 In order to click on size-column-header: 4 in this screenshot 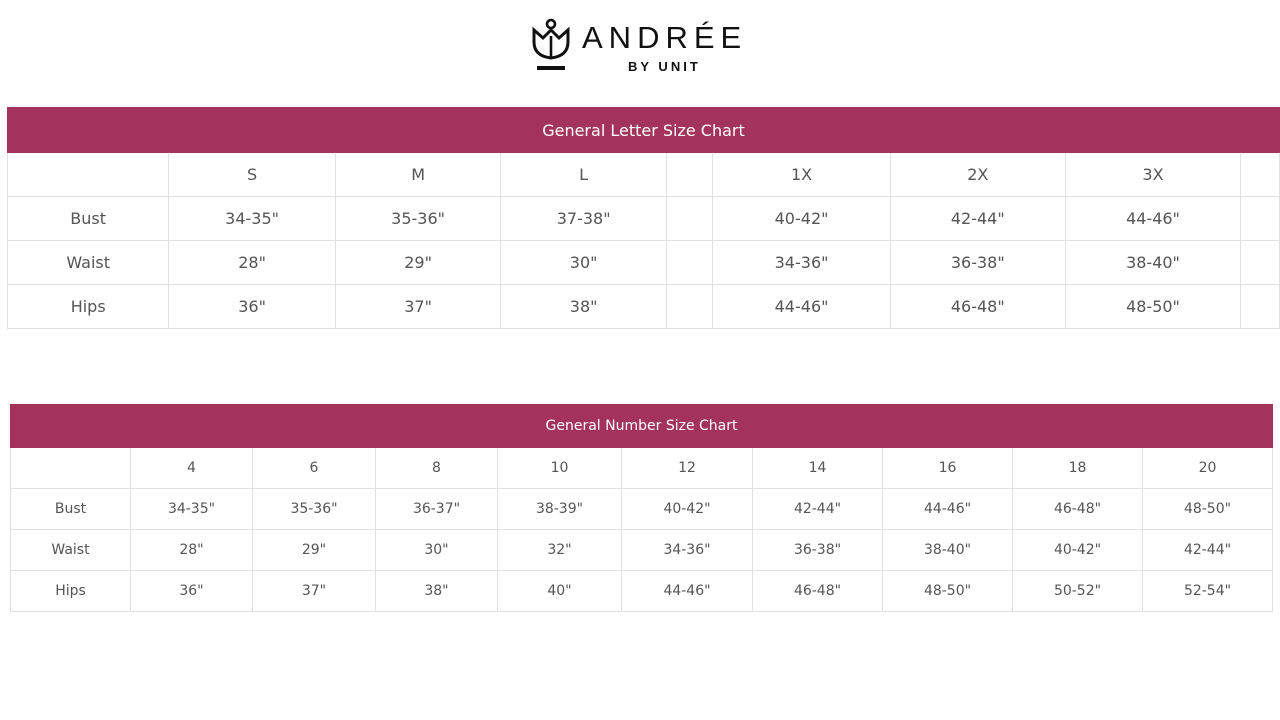, I will do `click(191, 468)`.